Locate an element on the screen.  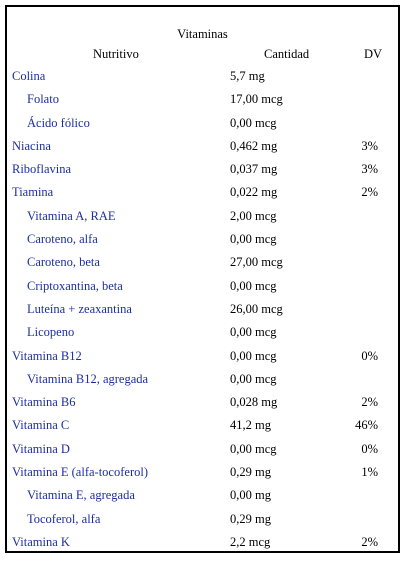
nutrient-amount: 0,037 mg is located at coordinates (254, 169).